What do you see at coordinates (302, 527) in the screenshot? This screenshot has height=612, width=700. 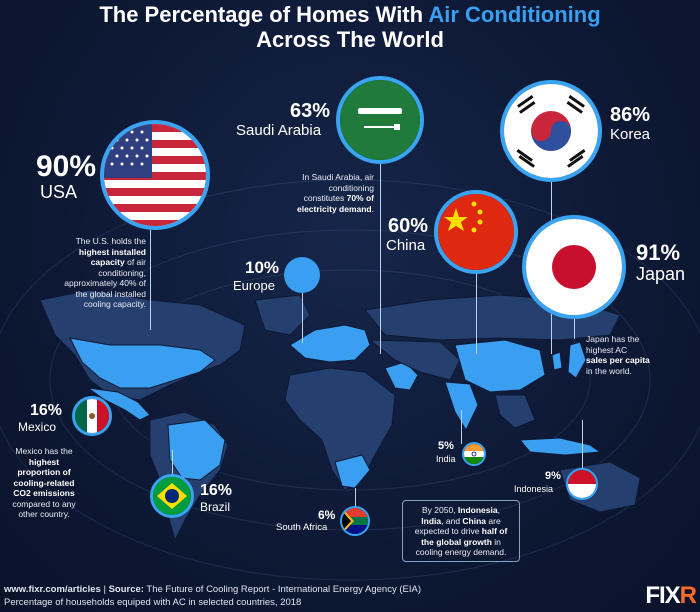 I see `south-africa-name: South Africa` at bounding box center [302, 527].